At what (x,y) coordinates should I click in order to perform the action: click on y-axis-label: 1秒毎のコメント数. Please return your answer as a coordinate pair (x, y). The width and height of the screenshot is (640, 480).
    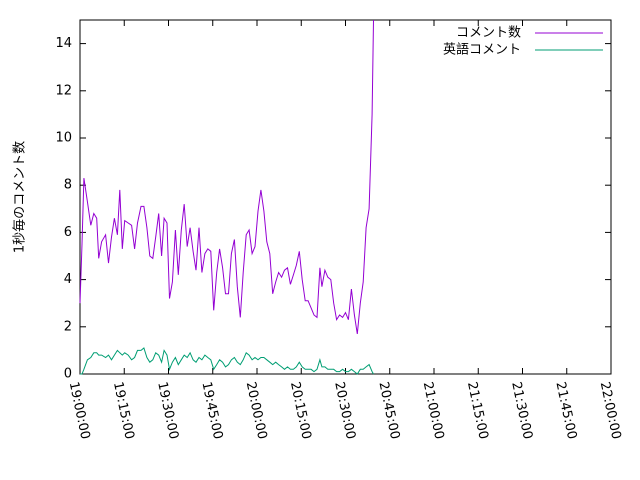
    Looking at the image, I should click on (20, 197).